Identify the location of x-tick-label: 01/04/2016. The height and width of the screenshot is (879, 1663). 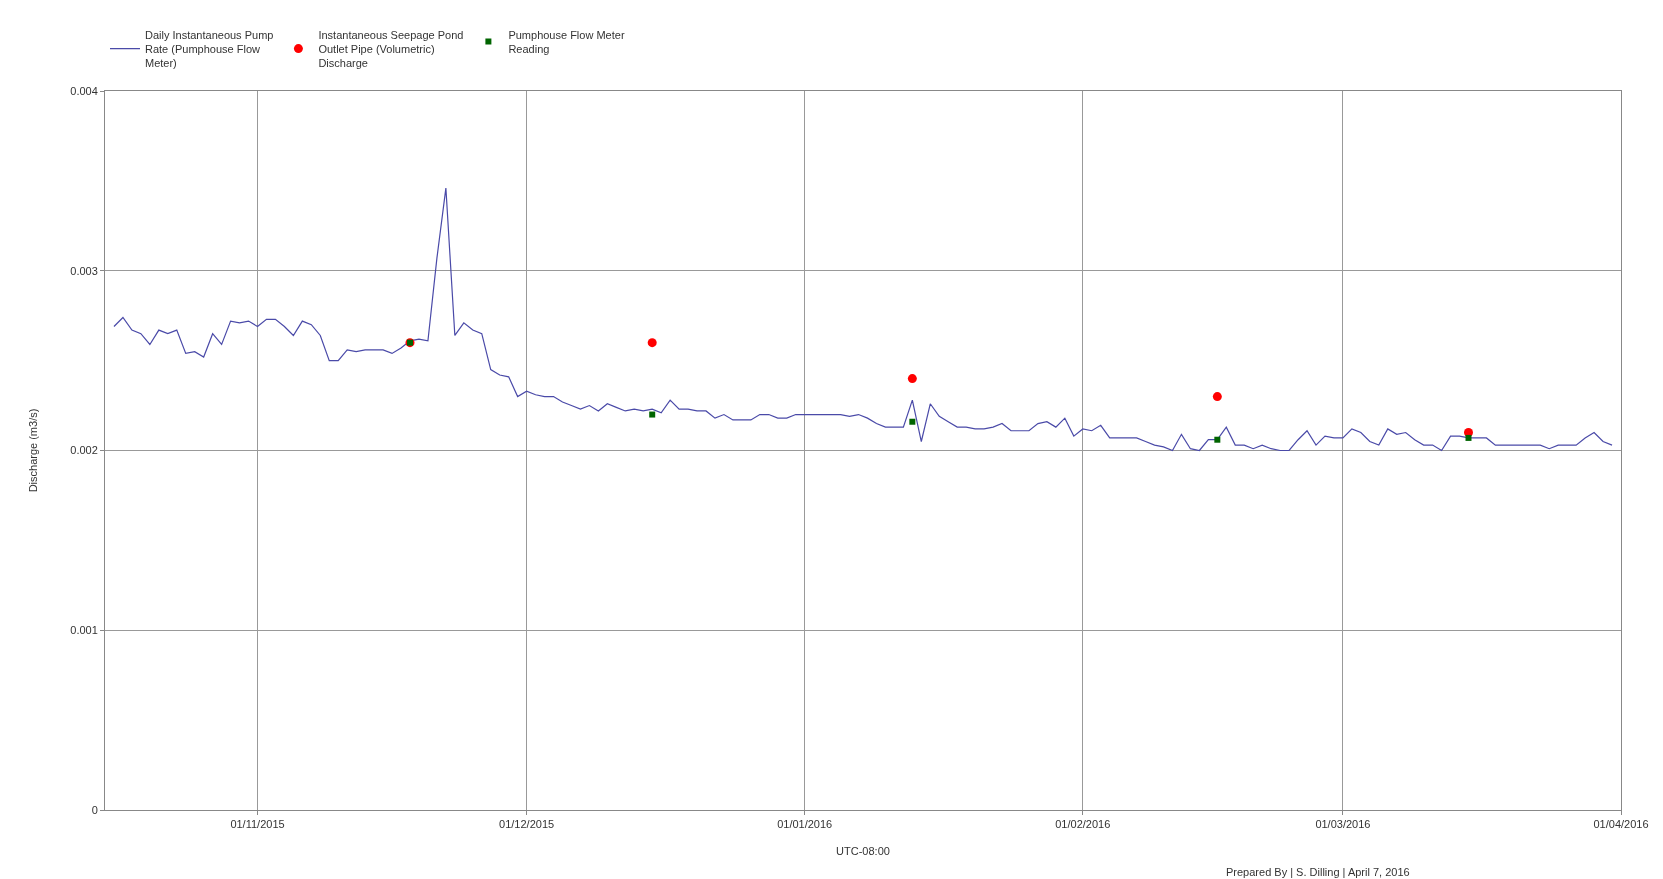
(1621, 824).